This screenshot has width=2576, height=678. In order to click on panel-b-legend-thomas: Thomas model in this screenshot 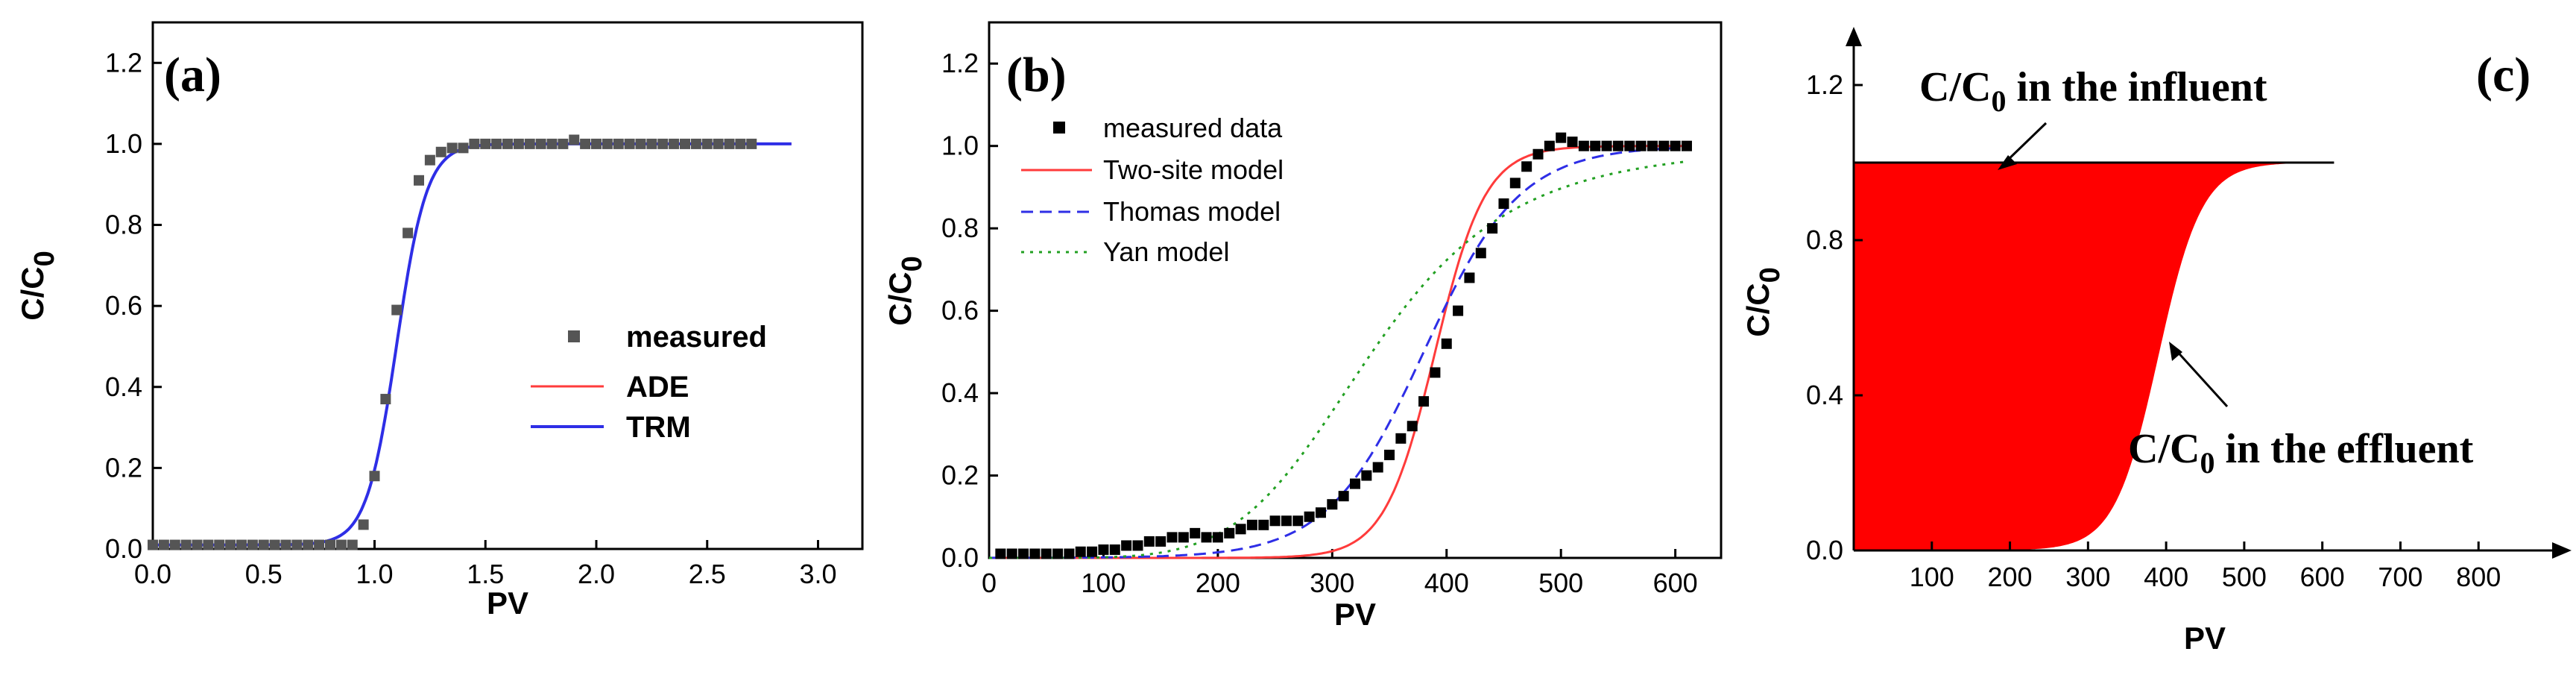, I will do `click(1192, 212)`.